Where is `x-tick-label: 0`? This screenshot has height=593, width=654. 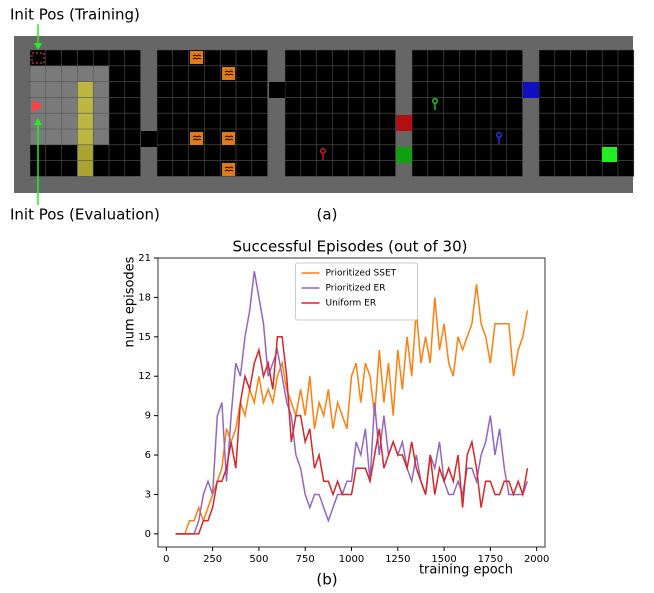 x-tick-label: 0 is located at coordinates (166, 559).